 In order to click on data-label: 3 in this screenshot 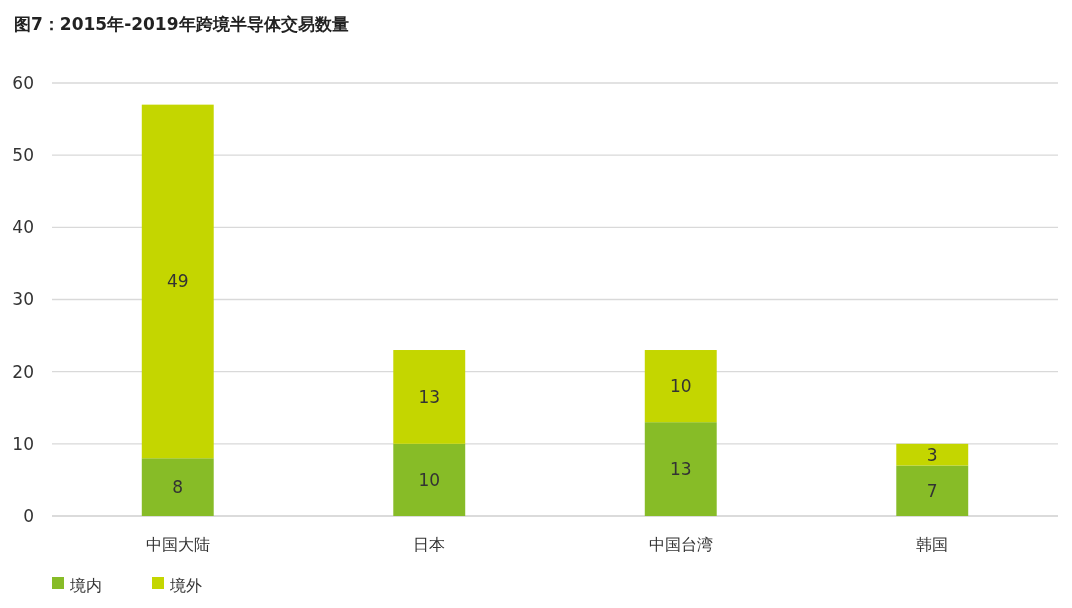, I will do `click(932, 454)`.